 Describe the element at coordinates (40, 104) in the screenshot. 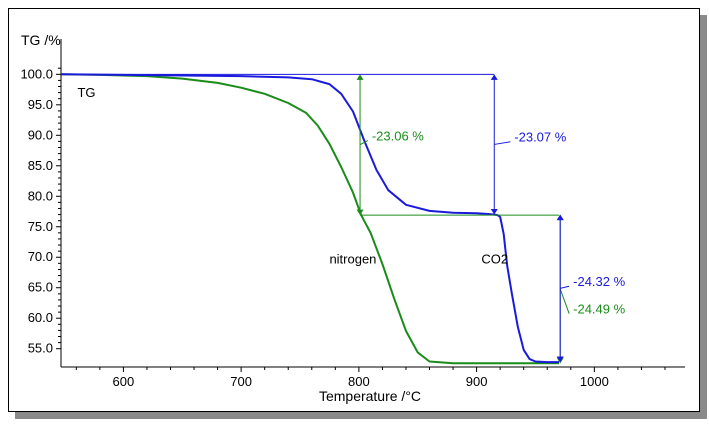

I see `y-tick-label: 95.0` at that location.